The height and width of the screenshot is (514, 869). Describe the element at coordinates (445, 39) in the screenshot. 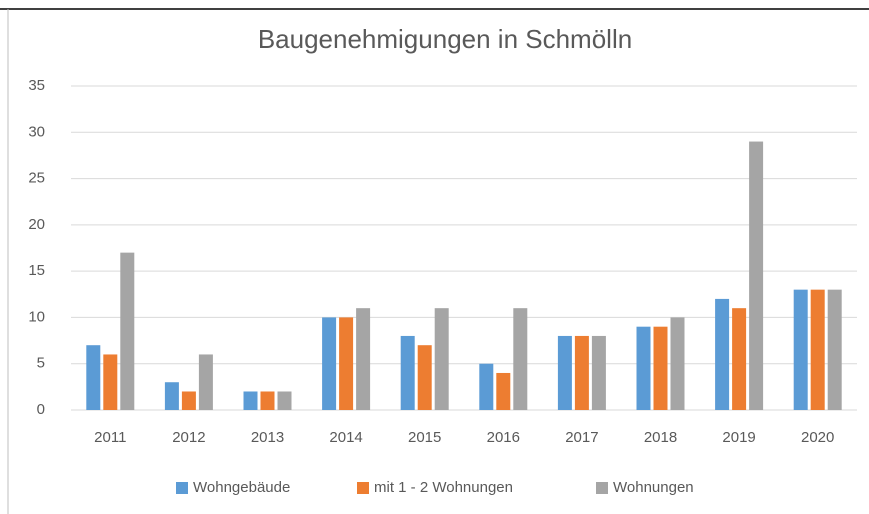

I see `chart-title: Baugenehmigungen in Schmölln` at that location.